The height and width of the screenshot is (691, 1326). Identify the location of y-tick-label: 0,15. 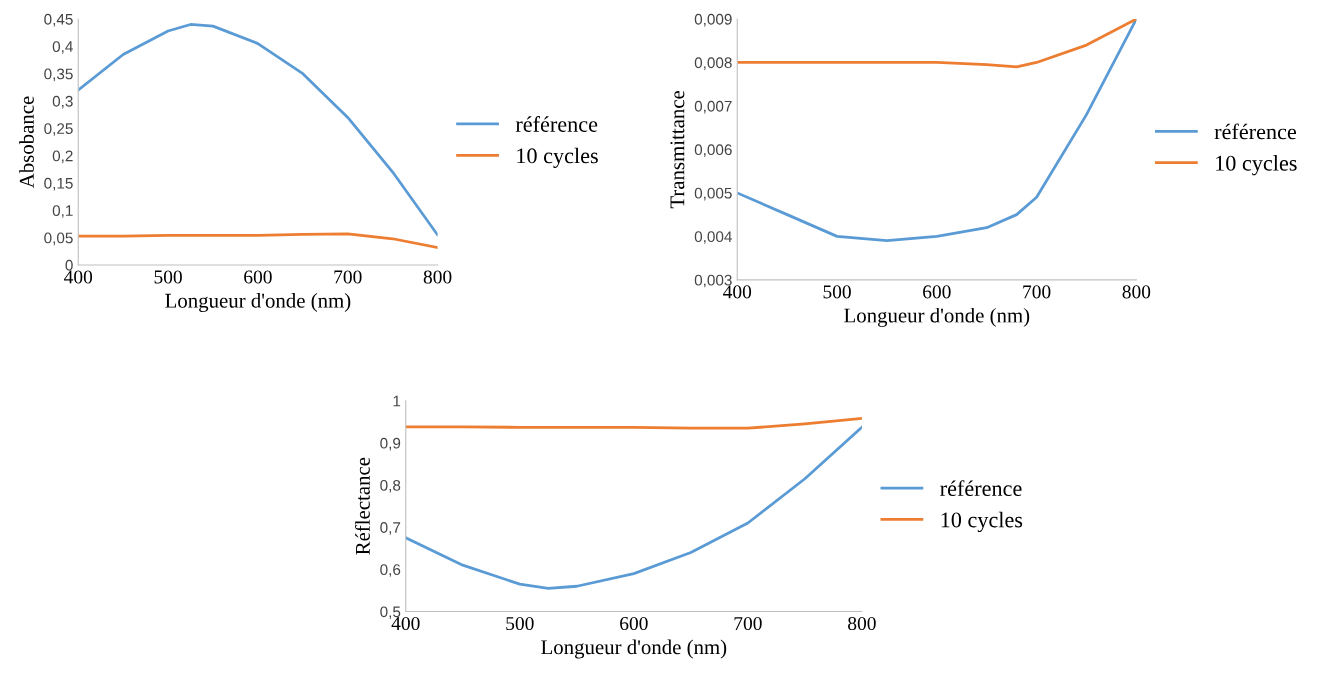
(58, 184).